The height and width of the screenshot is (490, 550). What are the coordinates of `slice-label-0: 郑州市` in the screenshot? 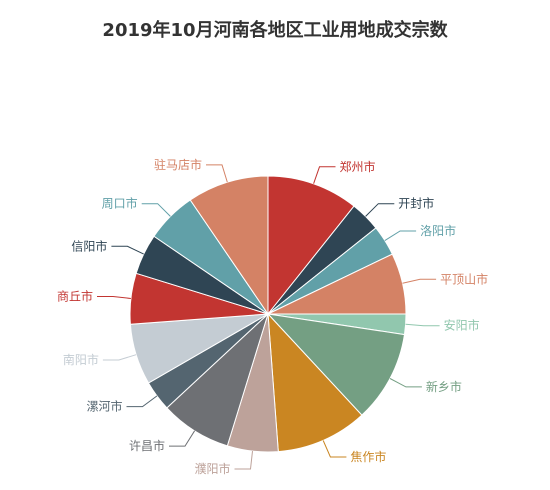 It's located at (358, 166).